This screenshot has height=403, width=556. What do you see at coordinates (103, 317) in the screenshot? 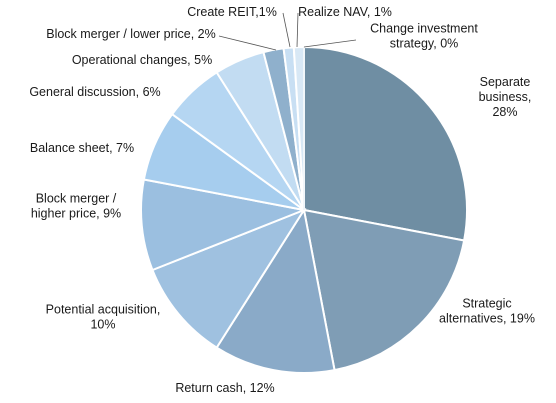
I see `label-potential-acquisition: Potential acquisition, 10%` at bounding box center [103, 317].